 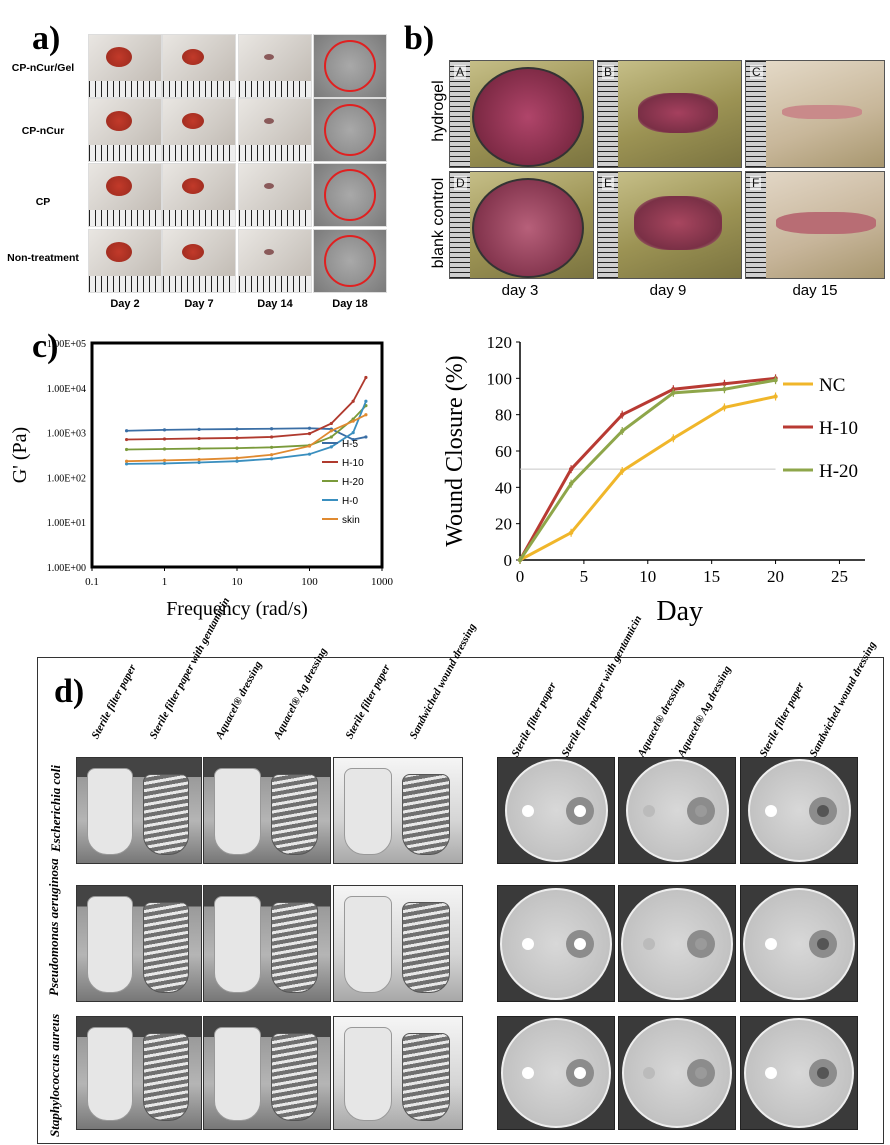 What do you see at coordinates (53, 927) in the screenshot?
I see `organism-label: Pseudomonas aeruginosa` at bounding box center [53, 927].